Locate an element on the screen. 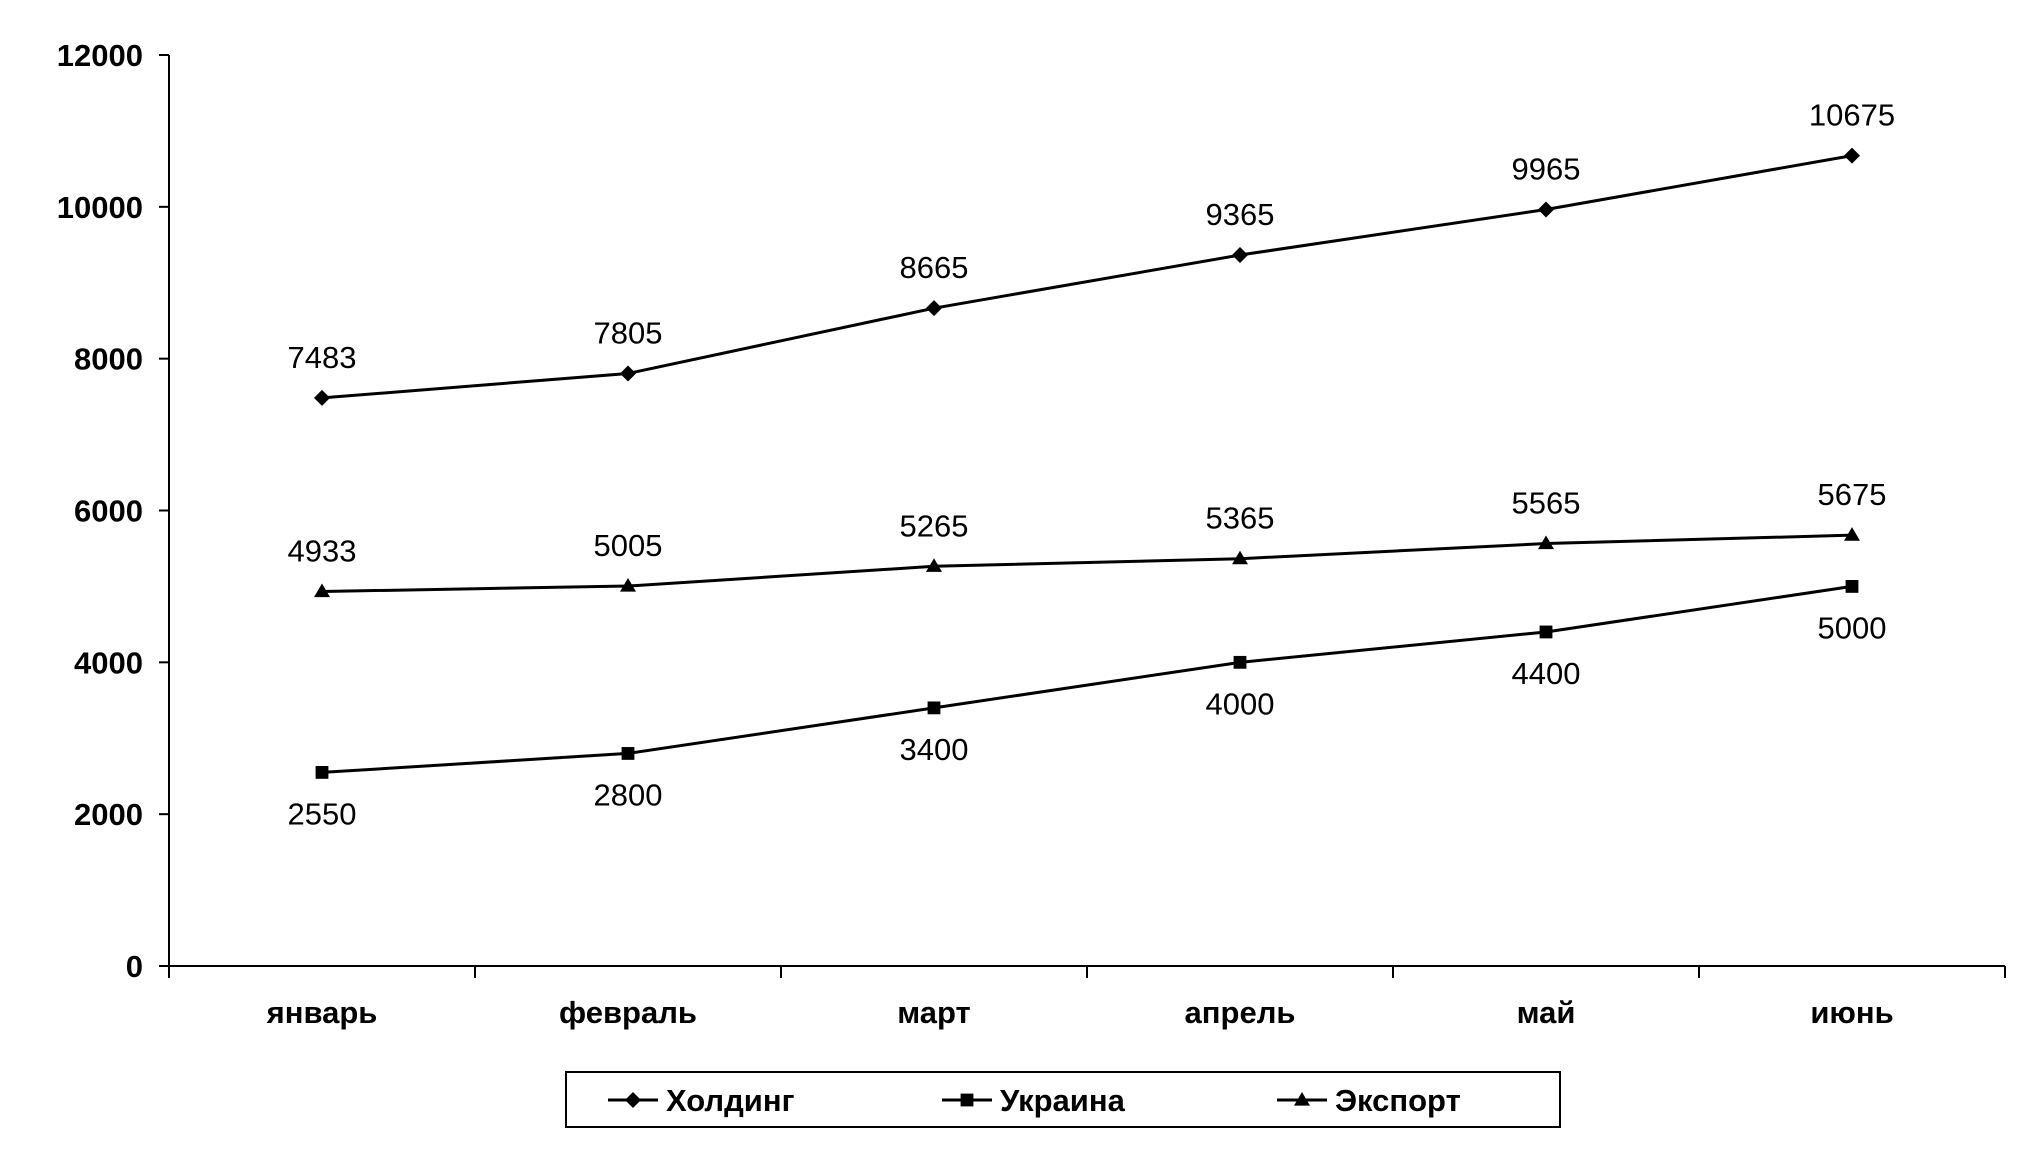 This screenshot has height=1153, width=2018. data-label-2: 4400 is located at coordinates (1546, 673).